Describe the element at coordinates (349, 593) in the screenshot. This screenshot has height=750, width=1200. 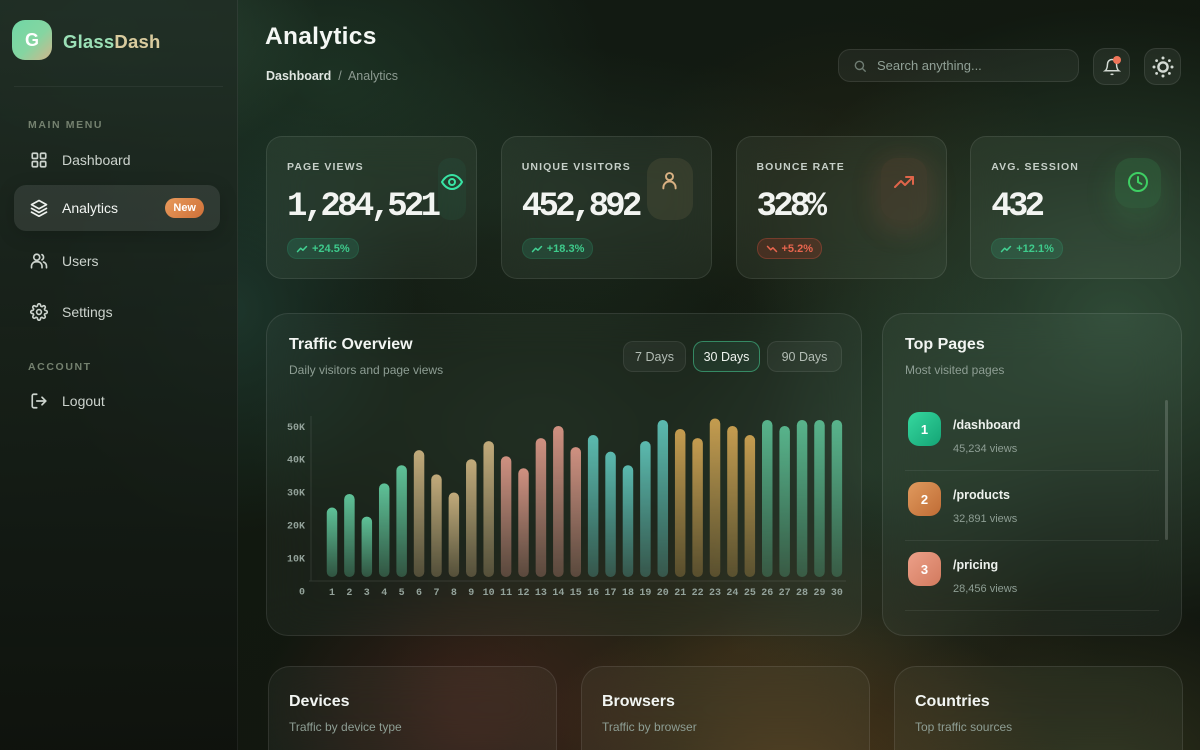
I see `svg-text: 2` at that location.